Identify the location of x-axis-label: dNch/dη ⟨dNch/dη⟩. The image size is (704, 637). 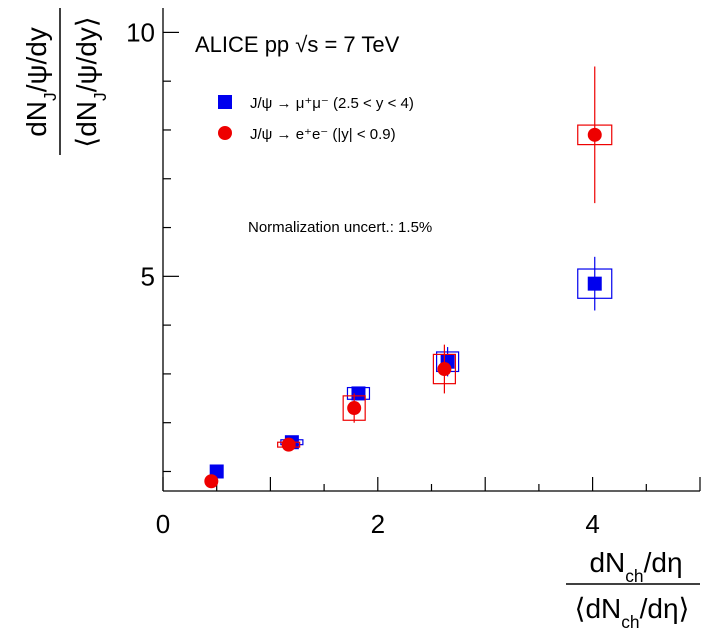
(633, 589).